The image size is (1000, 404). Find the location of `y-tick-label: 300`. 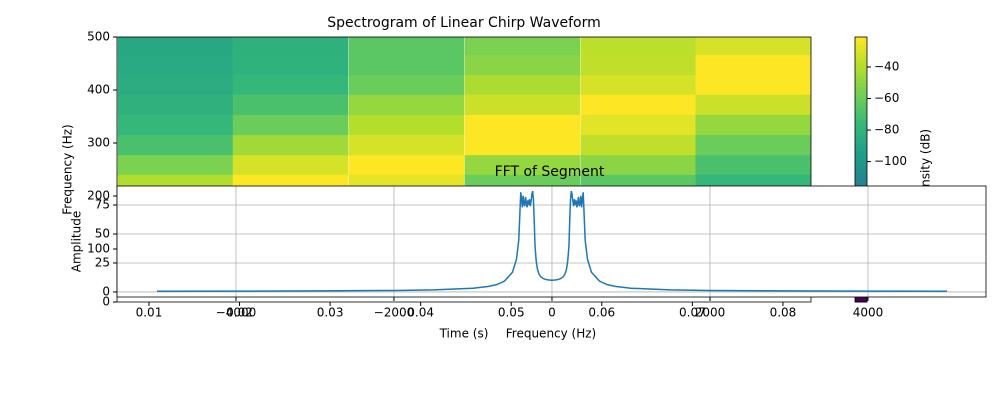

y-tick-label: 300 is located at coordinates (98, 143).